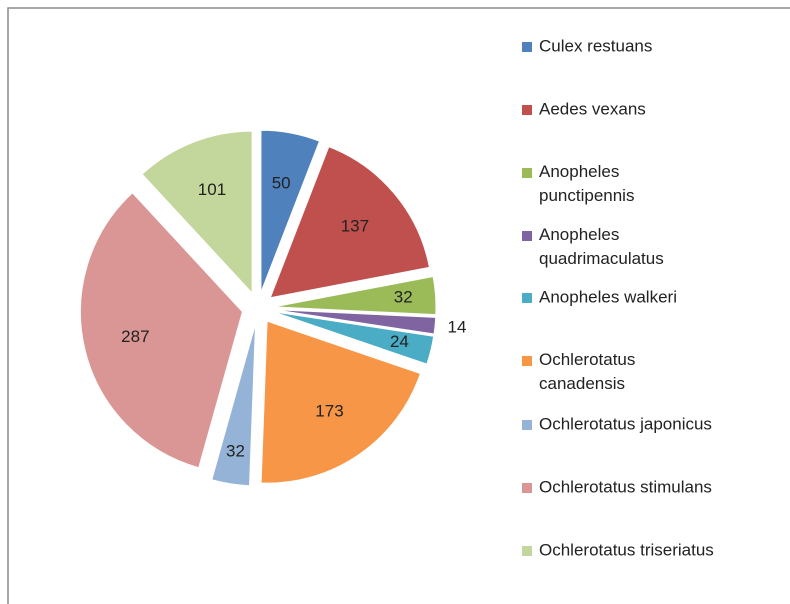  I want to click on legend-label: Culex restuans, so click(595, 45).